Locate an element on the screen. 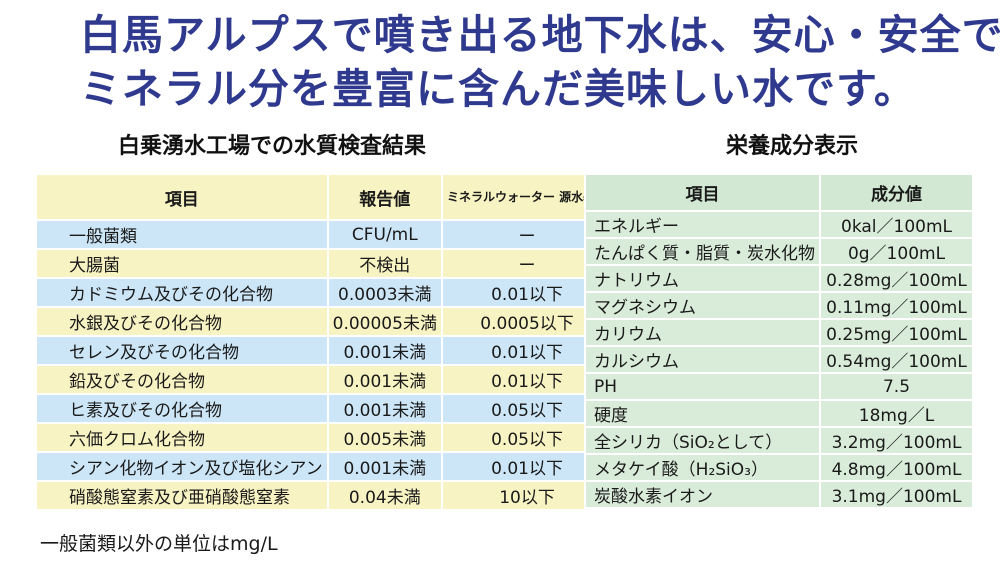 The image size is (1000, 577). item-cell: 水銀及びその化合物 is located at coordinates (182, 321).